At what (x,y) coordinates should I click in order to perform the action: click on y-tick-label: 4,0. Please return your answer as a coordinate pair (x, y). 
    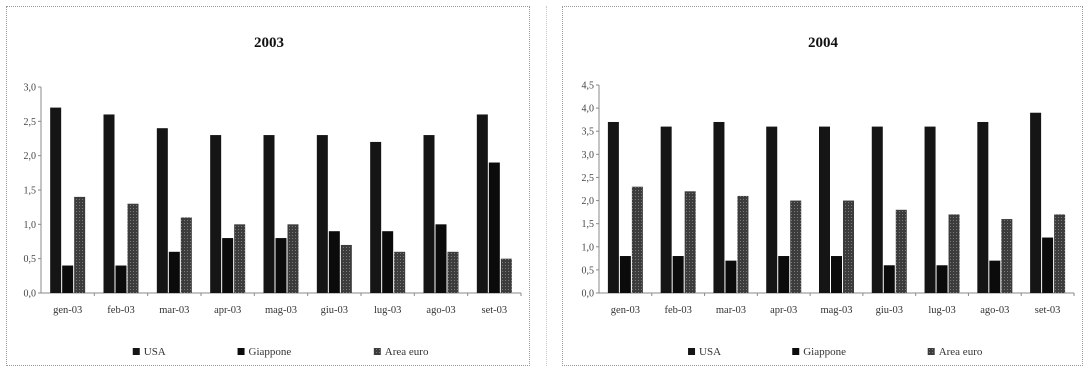
    Looking at the image, I should click on (588, 109).